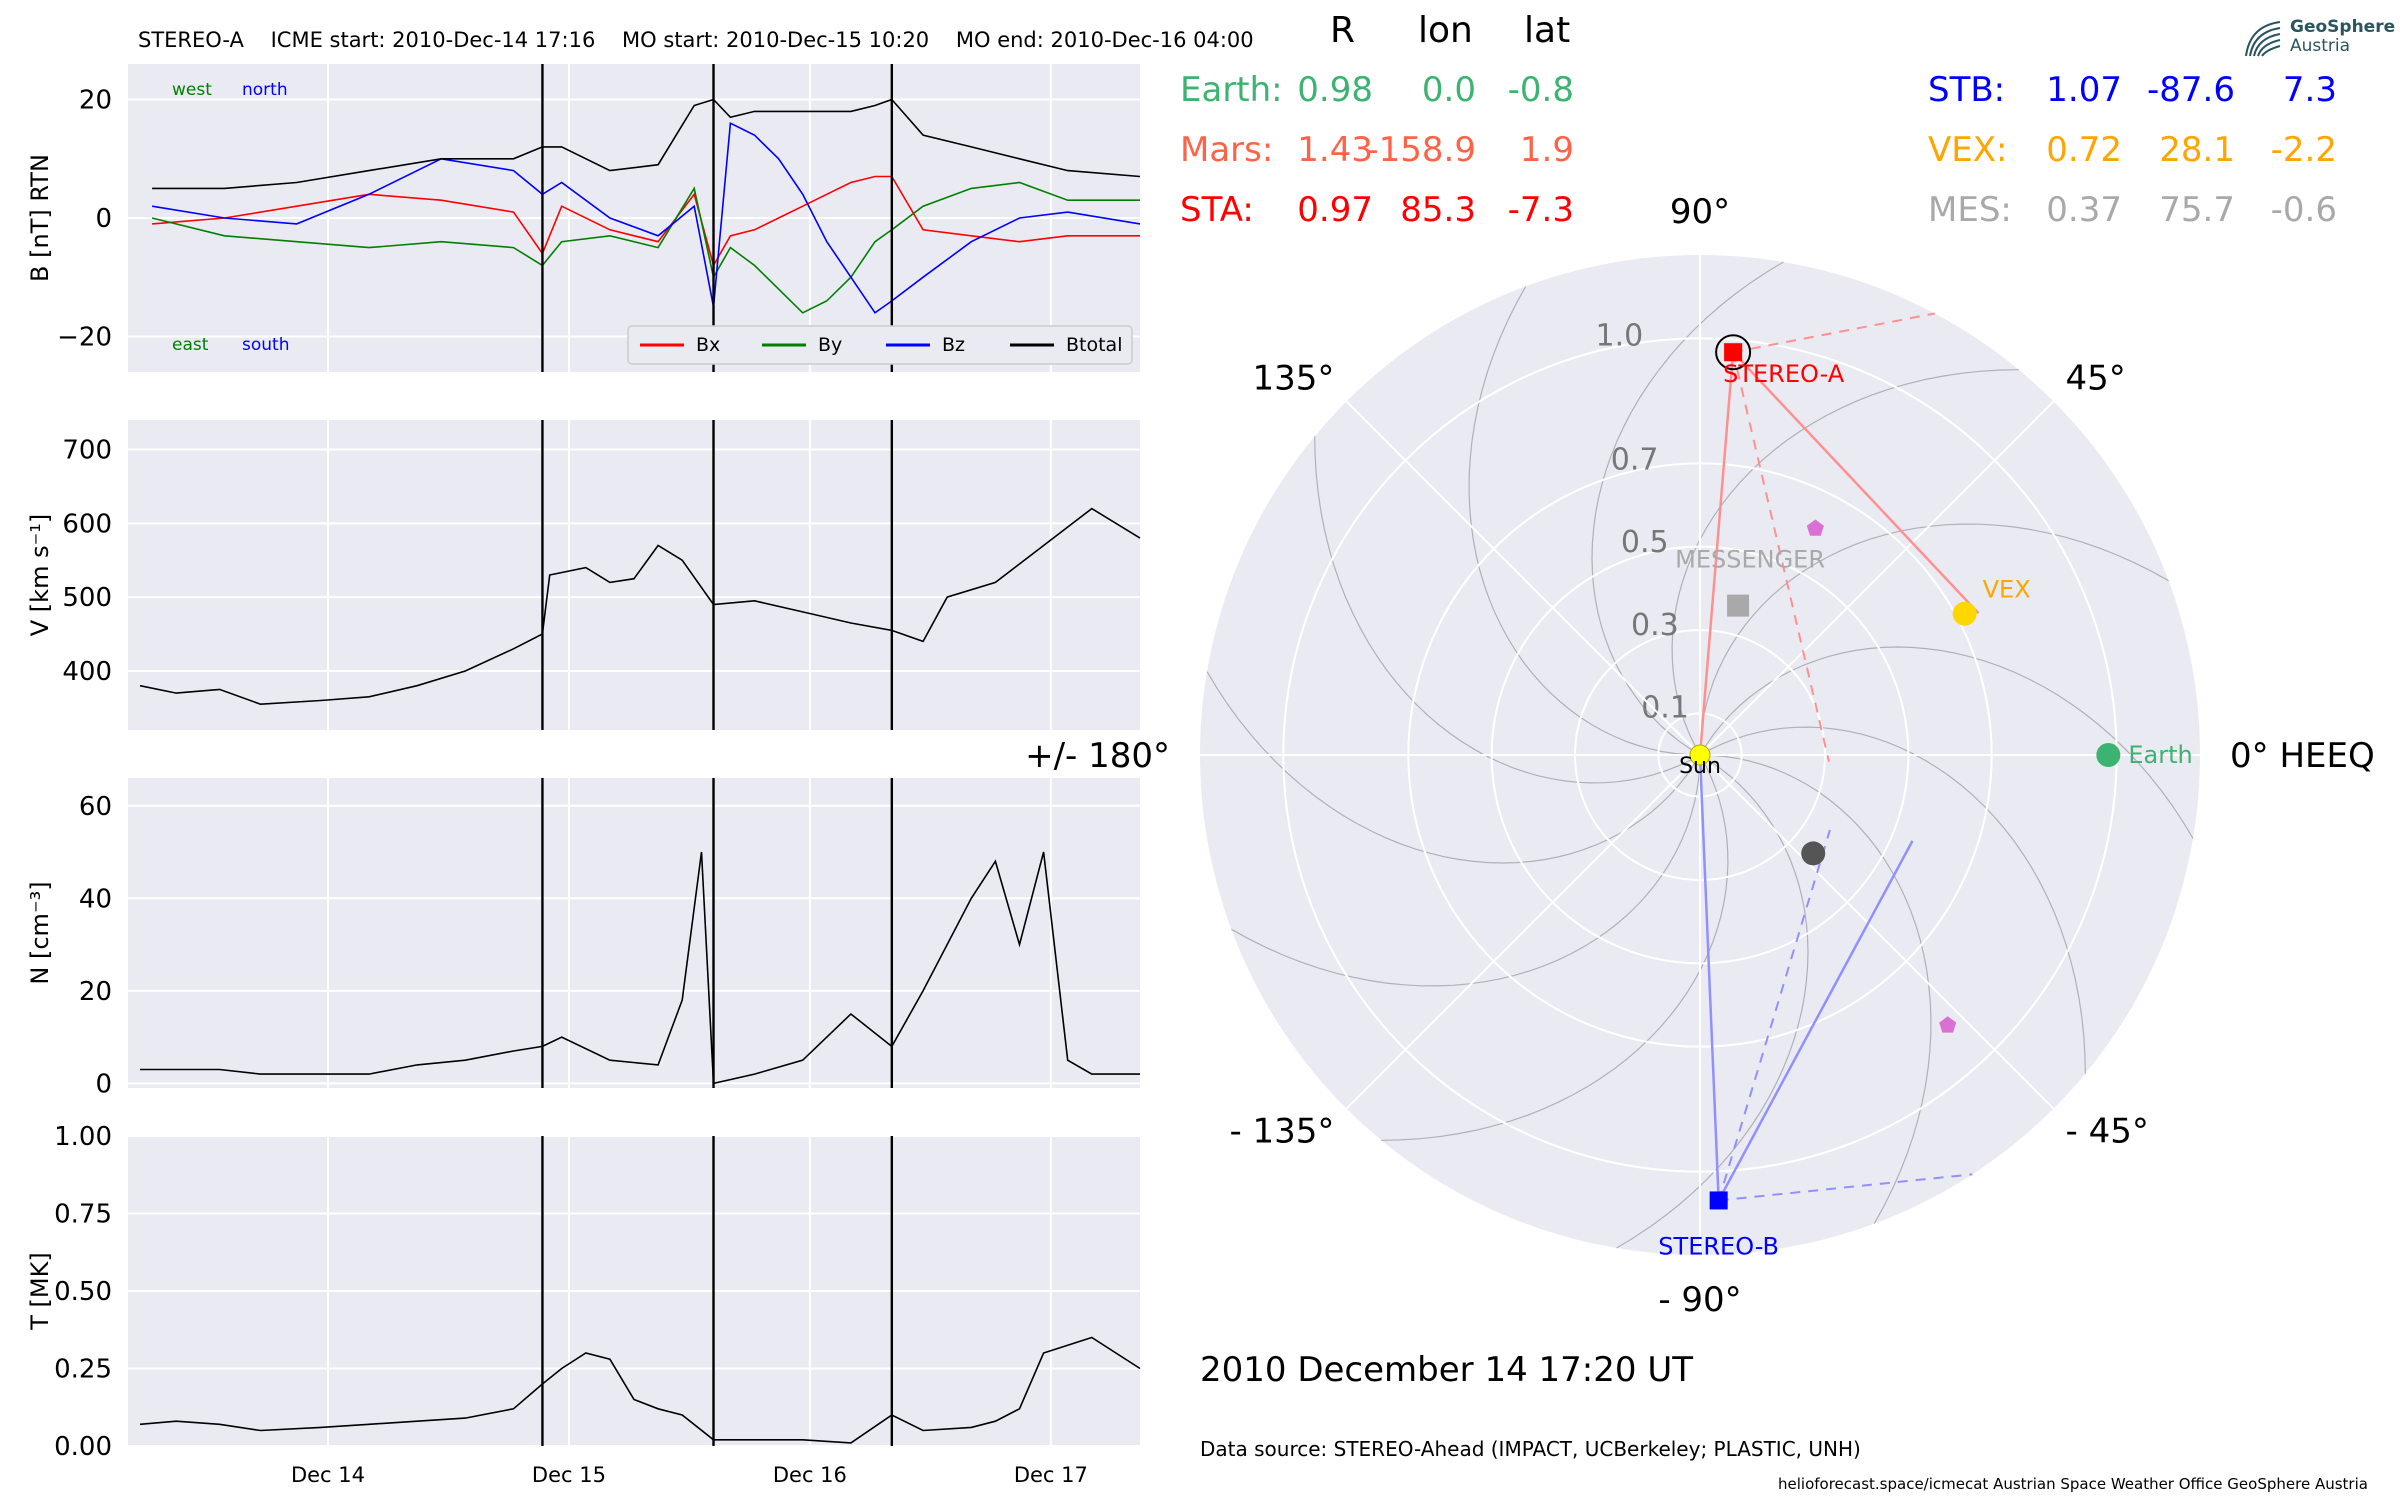 This screenshot has width=2400, height=1504. What do you see at coordinates (1967, 90) in the screenshot?
I see `right-0-name: STB:` at bounding box center [1967, 90].